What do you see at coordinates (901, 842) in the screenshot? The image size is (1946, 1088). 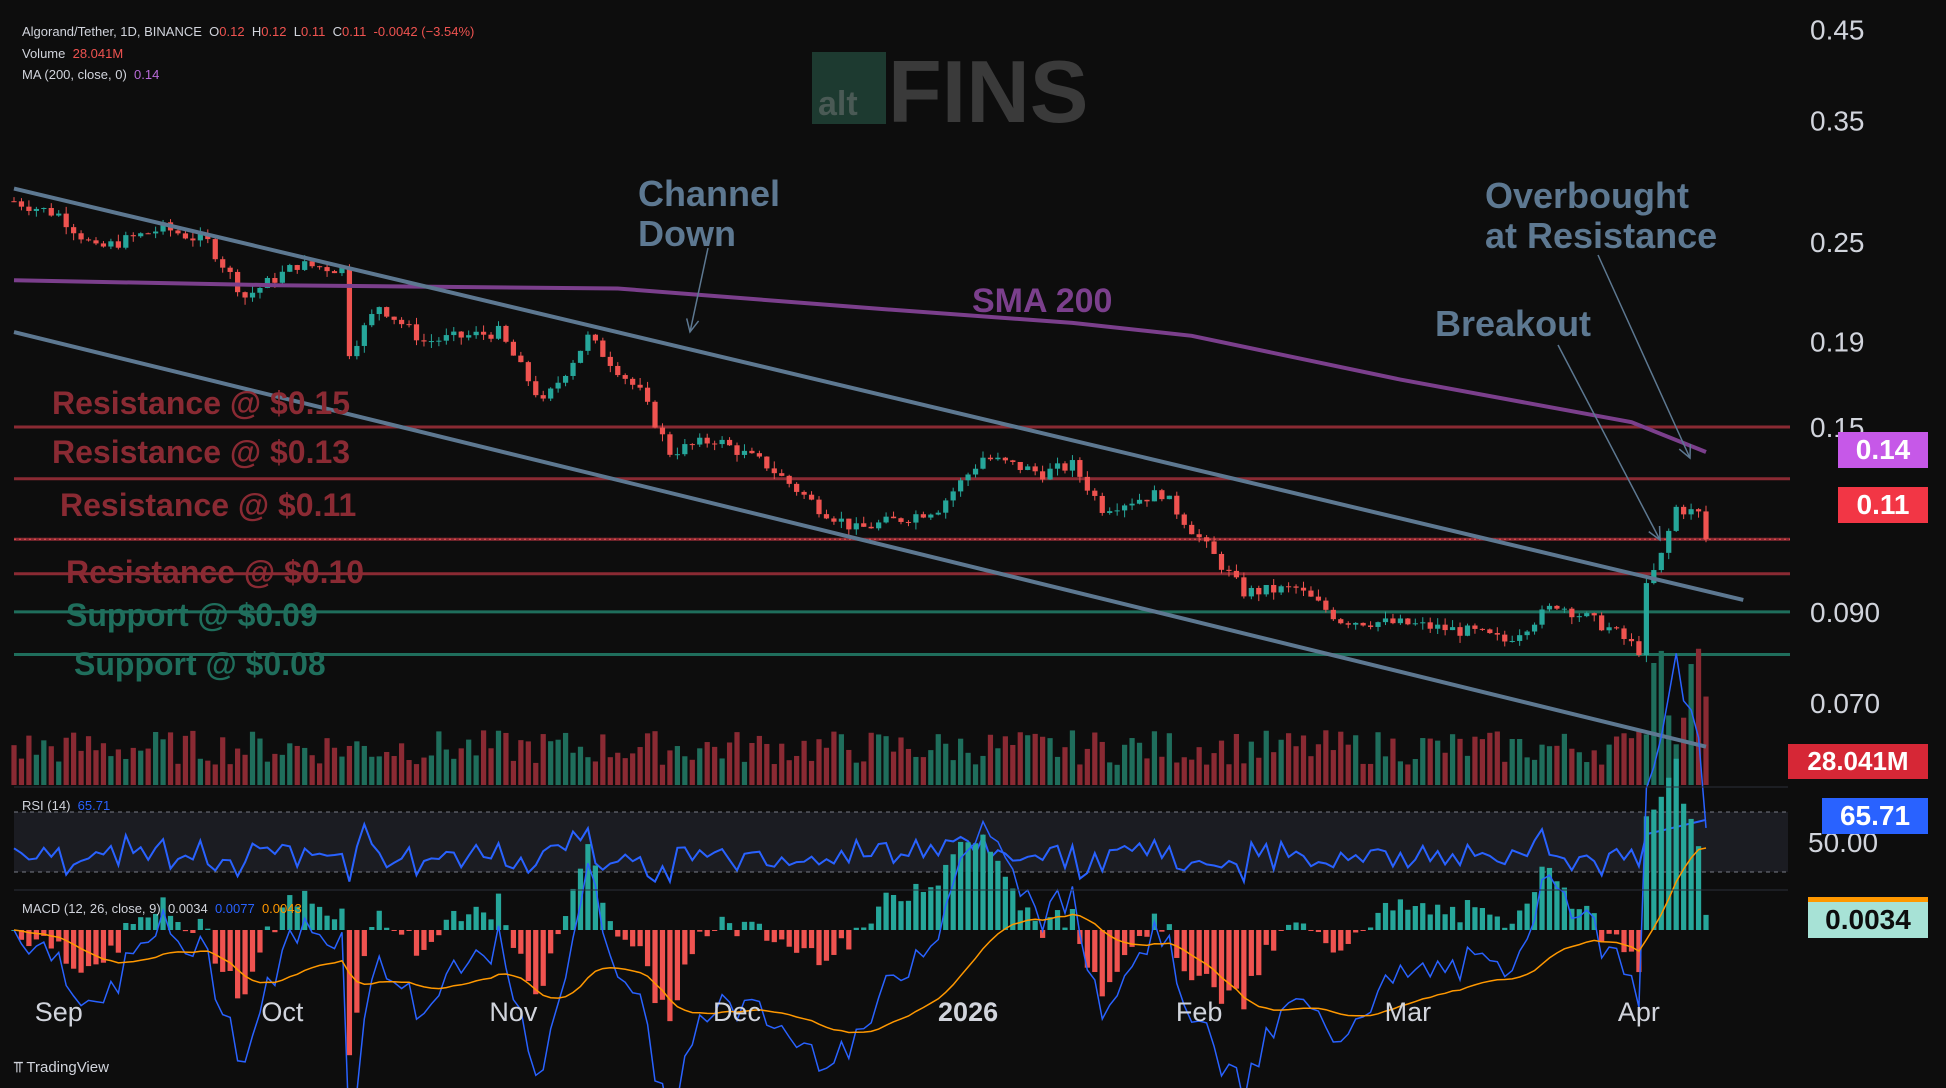 I see `rsi-band` at bounding box center [901, 842].